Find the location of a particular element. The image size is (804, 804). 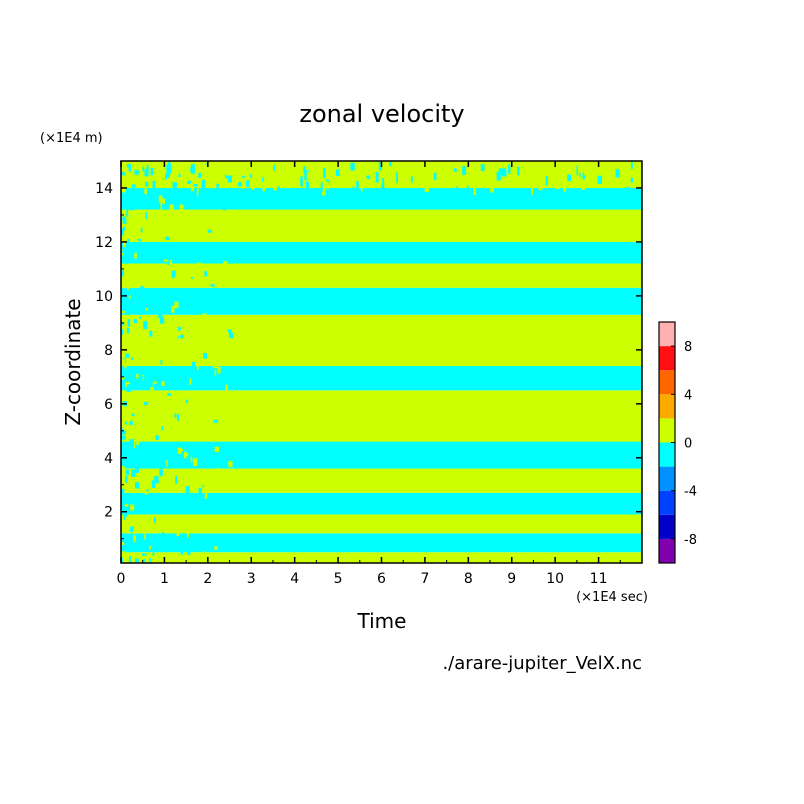

x-unit-label: (×1E4 sec) is located at coordinates (612, 597).